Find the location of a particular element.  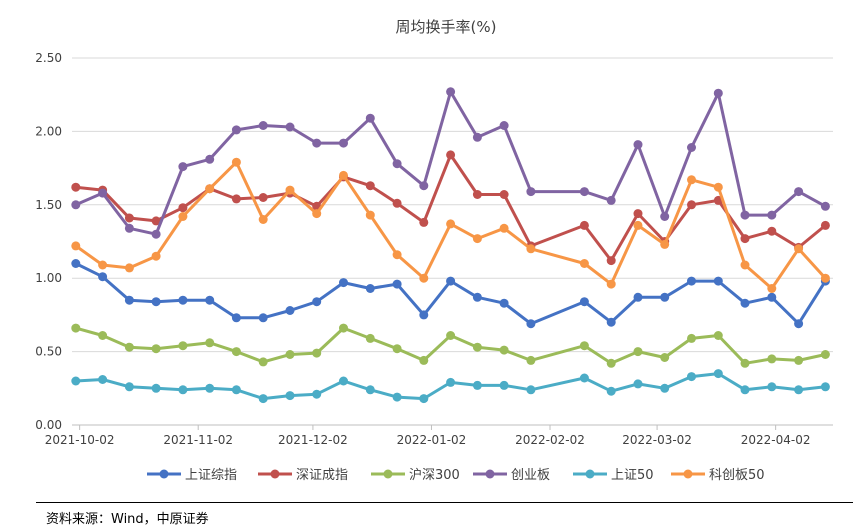

source-divider is located at coordinates (444, 502).